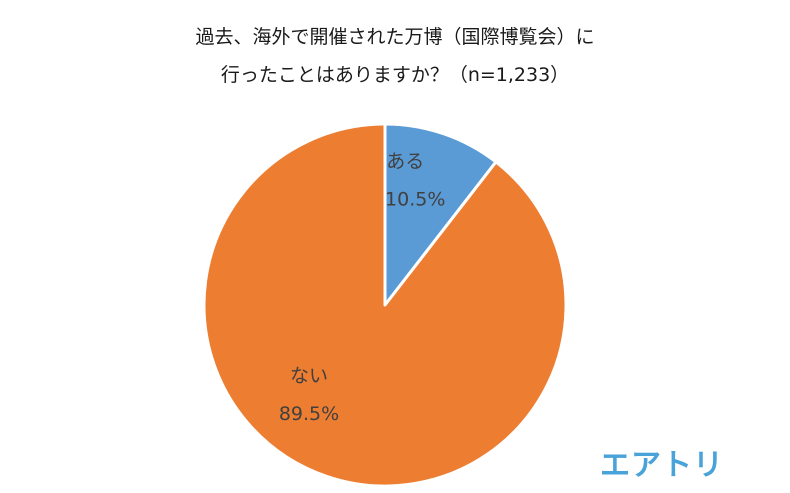 Image resolution: width=790 pixels, height=493 pixels. Describe the element at coordinates (395, 37) in the screenshot. I see `chart-title-line-1: 過去、海外で開催された万博（国際博覧会）に` at that location.